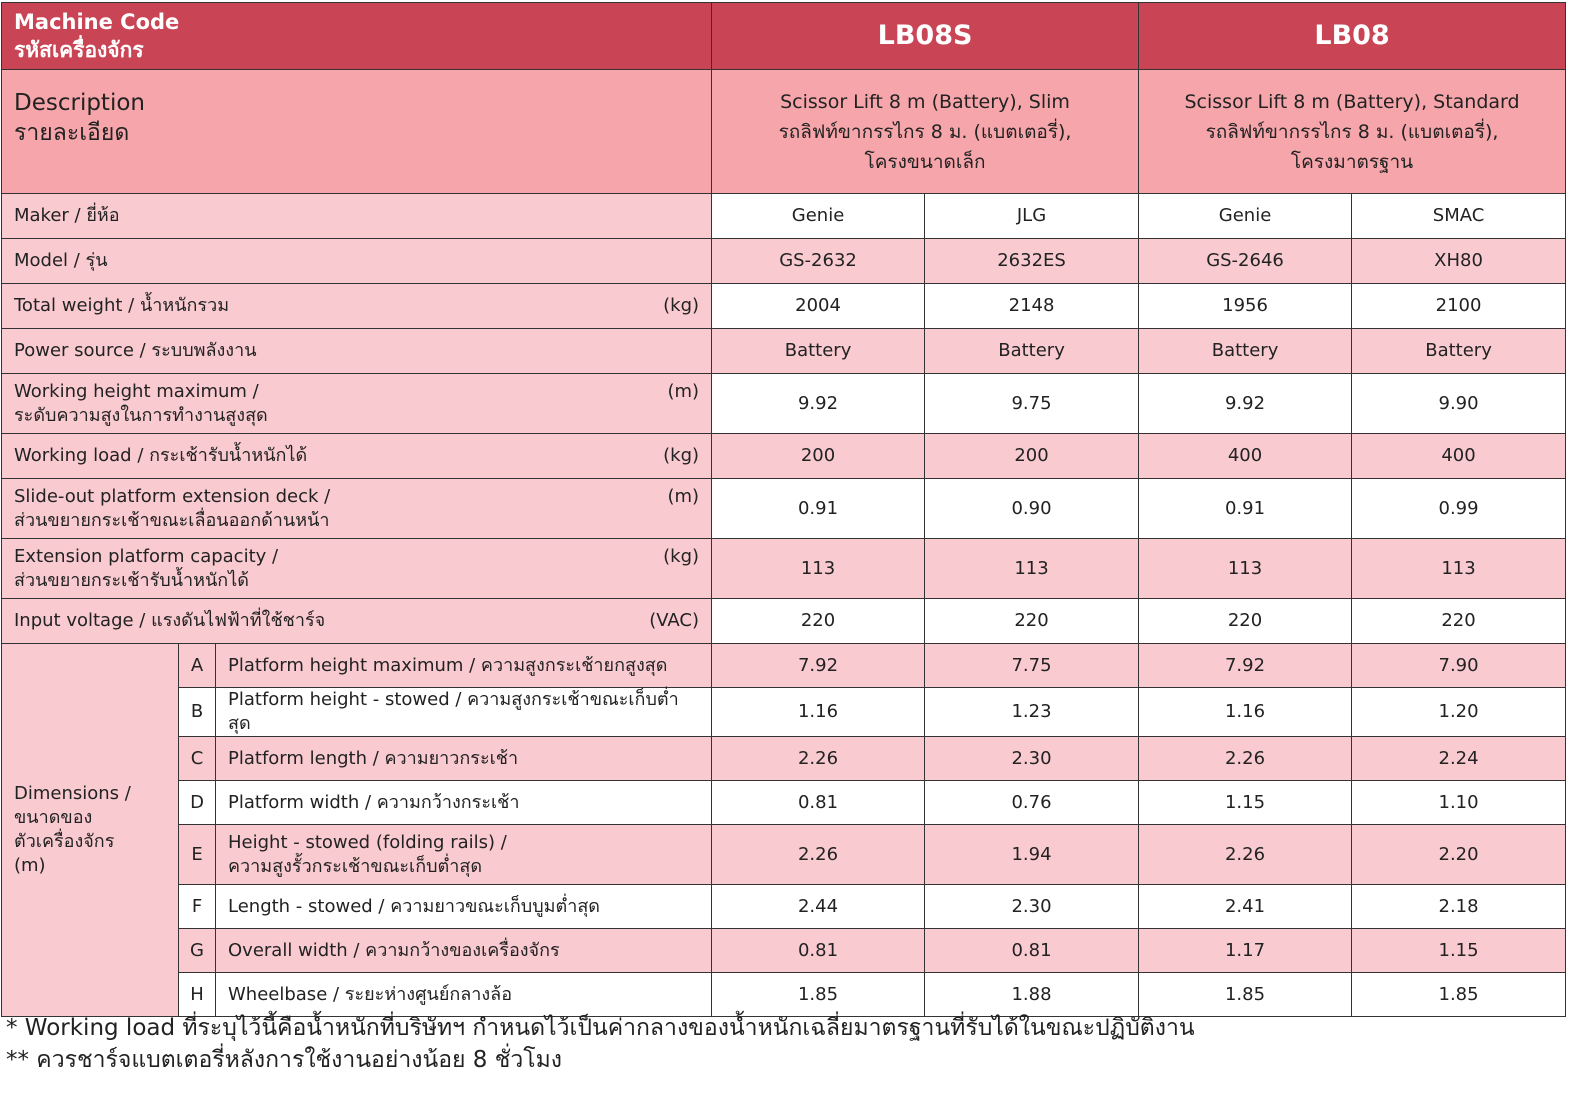 This screenshot has width=1591, height=1108. Describe the element at coordinates (141, 415) in the screenshot. I see `label-line: ระดับความสูงในการทำงานสูงสุด` at that location.